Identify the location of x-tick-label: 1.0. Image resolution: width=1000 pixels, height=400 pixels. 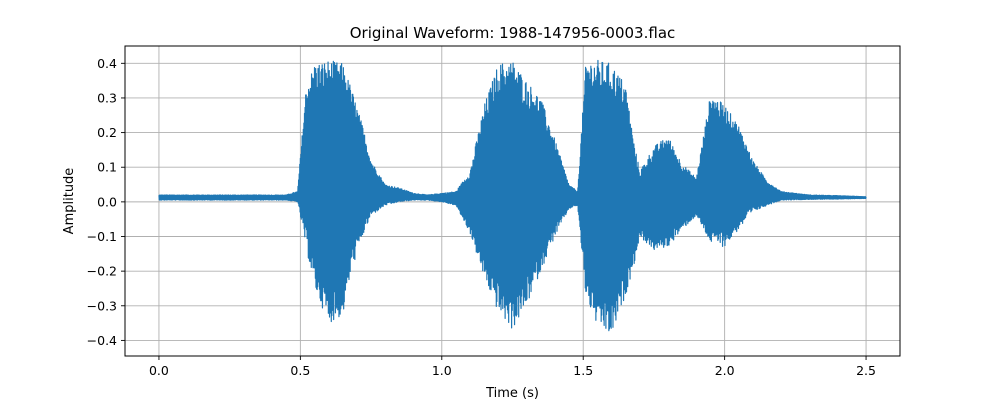
(442, 370).